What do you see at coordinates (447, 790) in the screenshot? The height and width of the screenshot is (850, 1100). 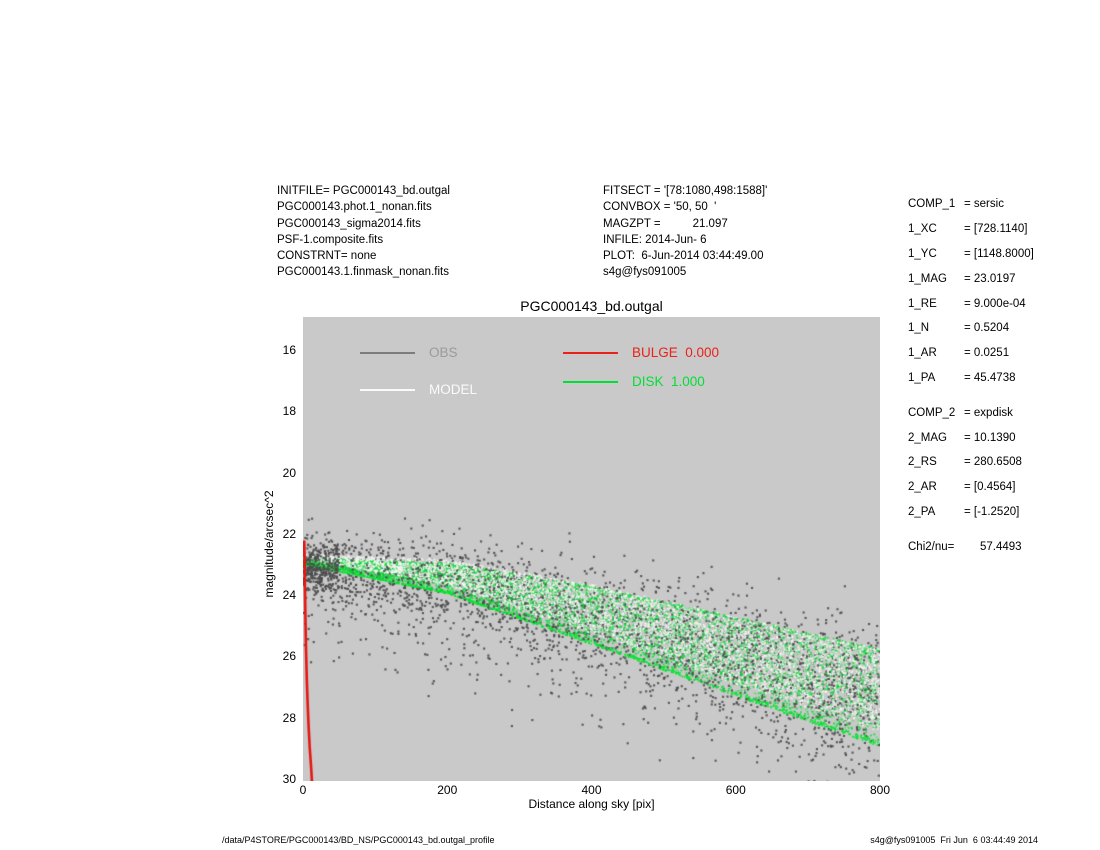 I see `x-tick-label: 200` at bounding box center [447, 790].